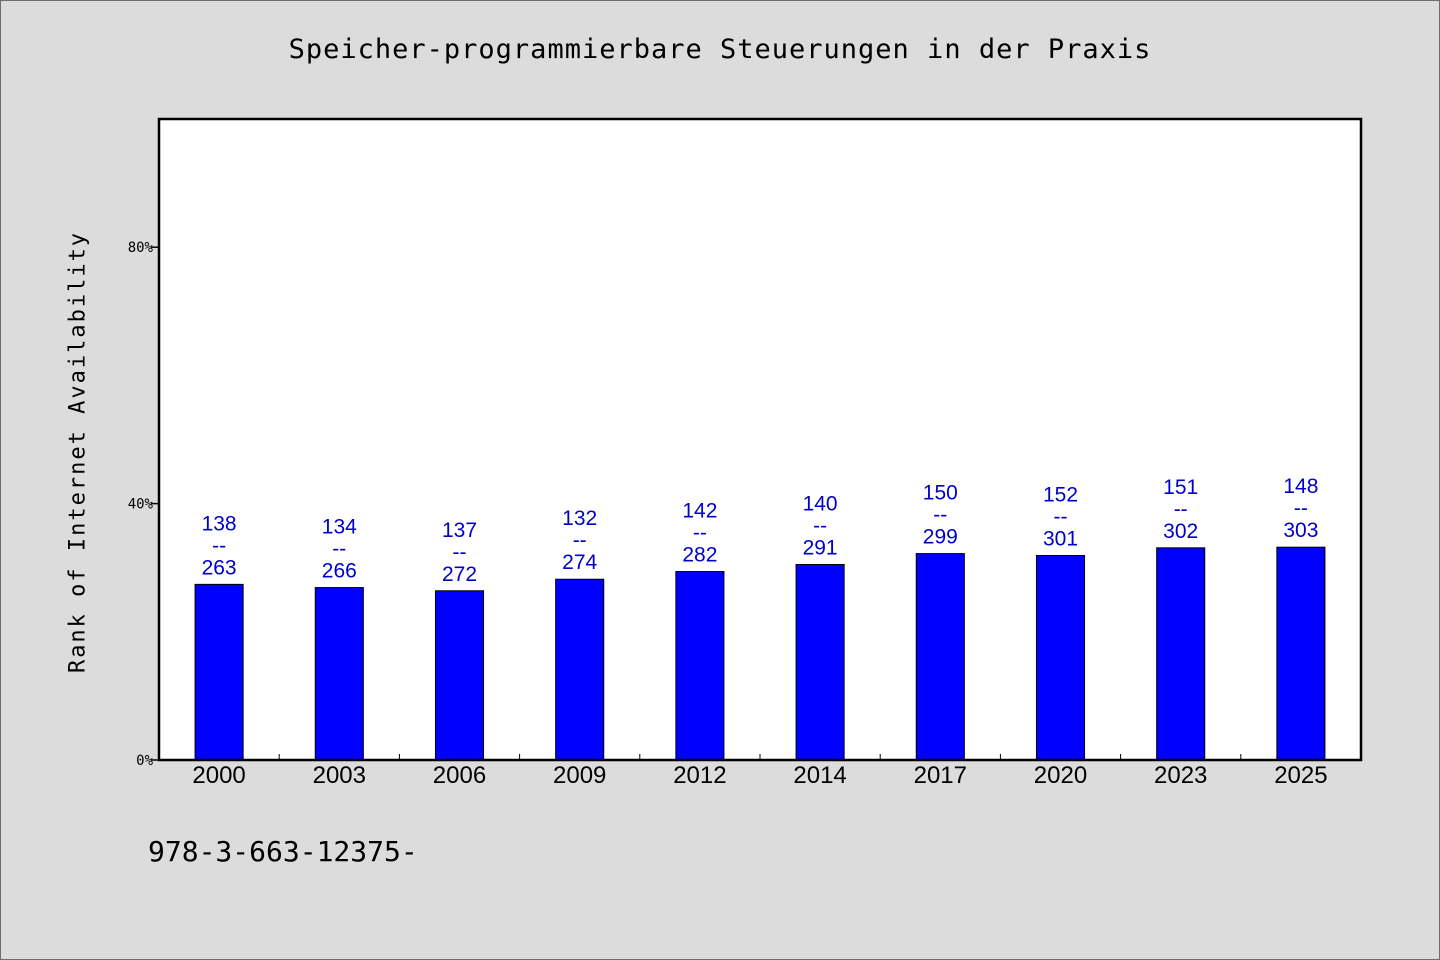 Image resolution: width=1440 pixels, height=960 pixels. I want to click on x-tick-label: 2009, so click(579, 775).